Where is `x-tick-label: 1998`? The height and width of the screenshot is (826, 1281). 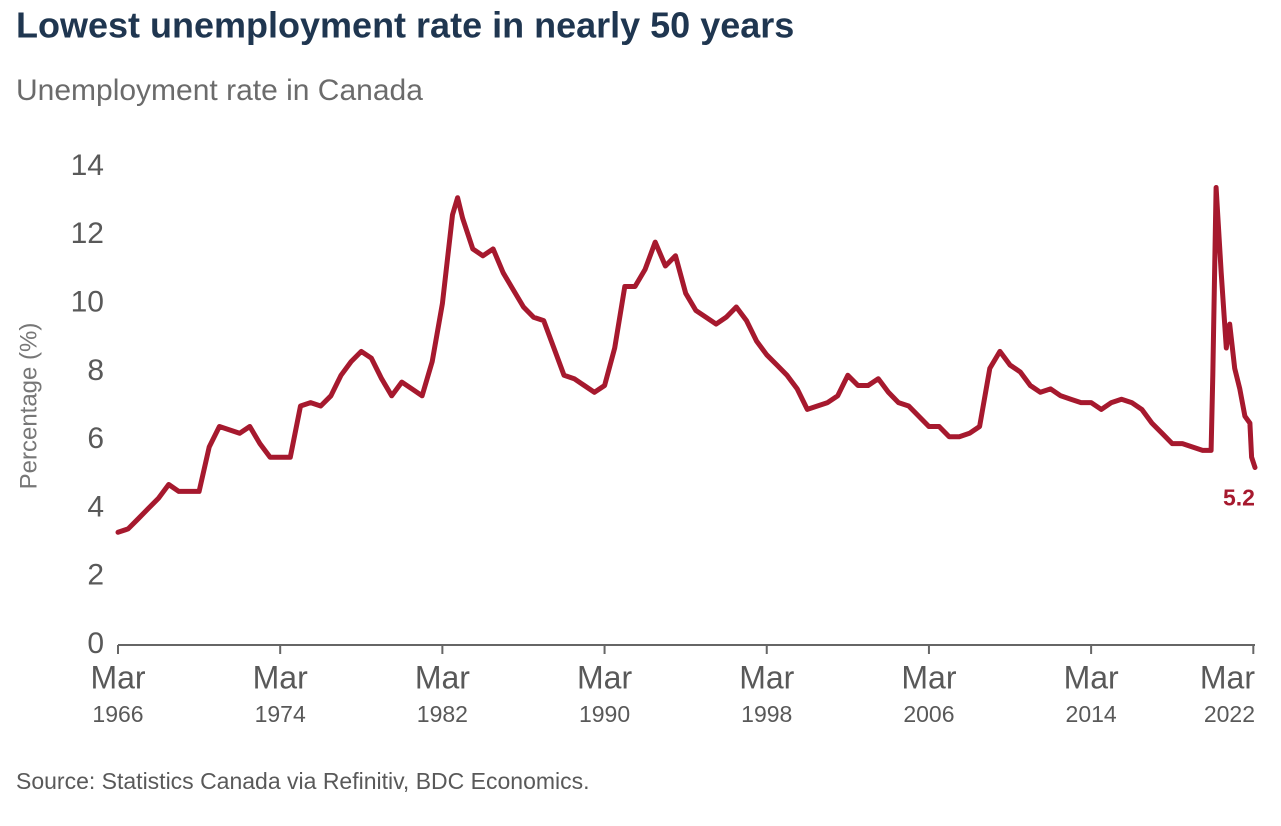 x-tick-label: 1998 is located at coordinates (766, 714).